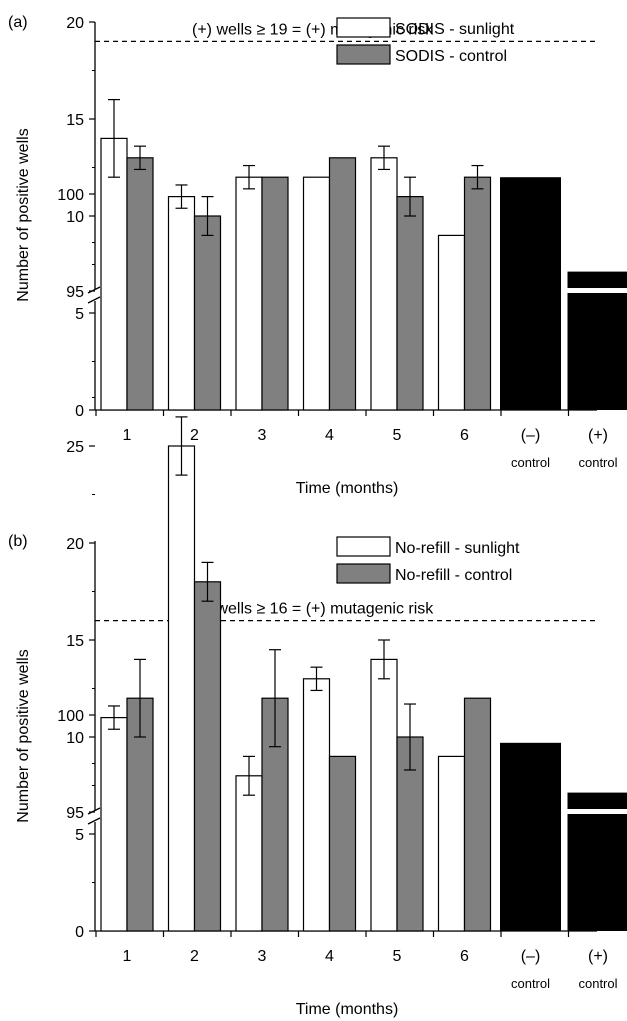 The image size is (627, 1021). What do you see at coordinates (313, 609) in the screenshot?
I see `threshold-label: (+) wells ≥ 16 = (+) mutagenic risk` at bounding box center [313, 609].